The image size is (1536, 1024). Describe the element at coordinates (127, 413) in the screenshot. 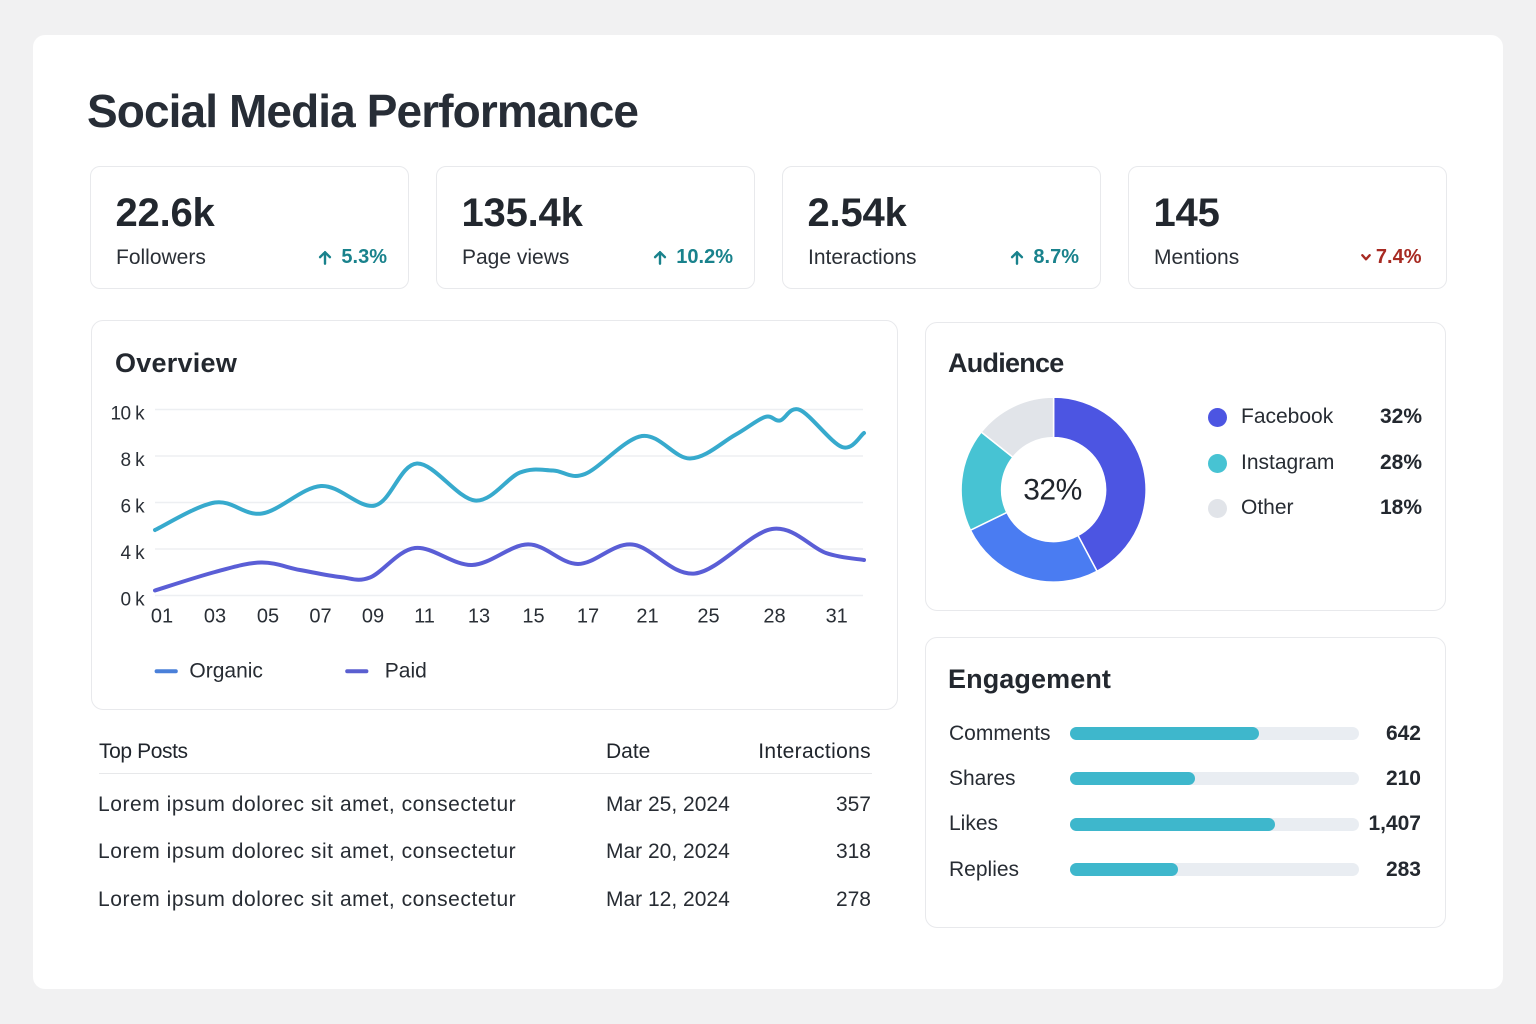

I see `svg-text: 10 k` at that location.